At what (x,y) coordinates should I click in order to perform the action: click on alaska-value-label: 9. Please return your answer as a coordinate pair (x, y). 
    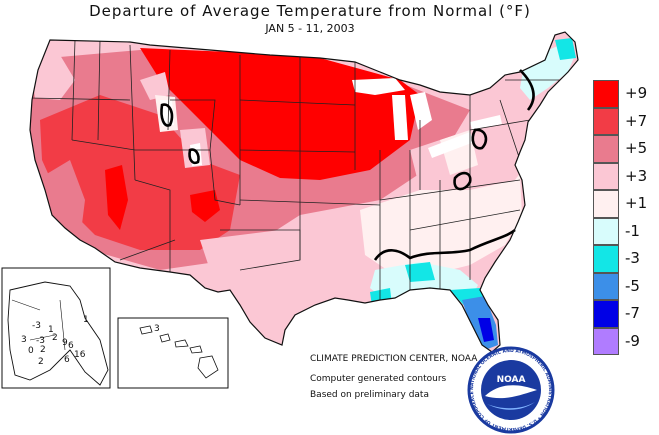
    Looking at the image, I should click on (65, 343).